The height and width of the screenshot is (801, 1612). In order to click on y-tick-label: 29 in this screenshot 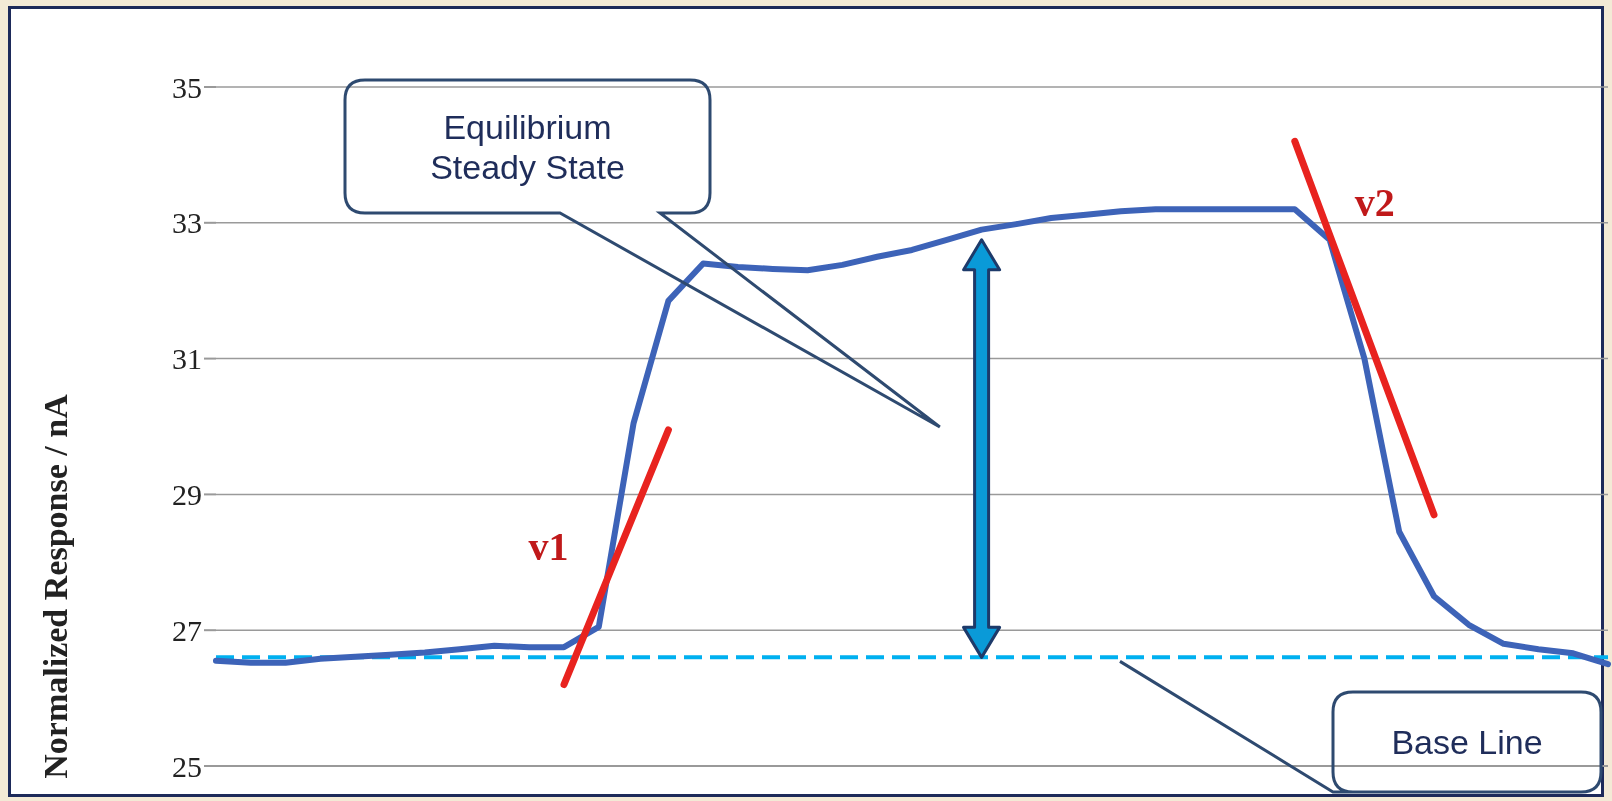, I will do `click(187, 495)`.